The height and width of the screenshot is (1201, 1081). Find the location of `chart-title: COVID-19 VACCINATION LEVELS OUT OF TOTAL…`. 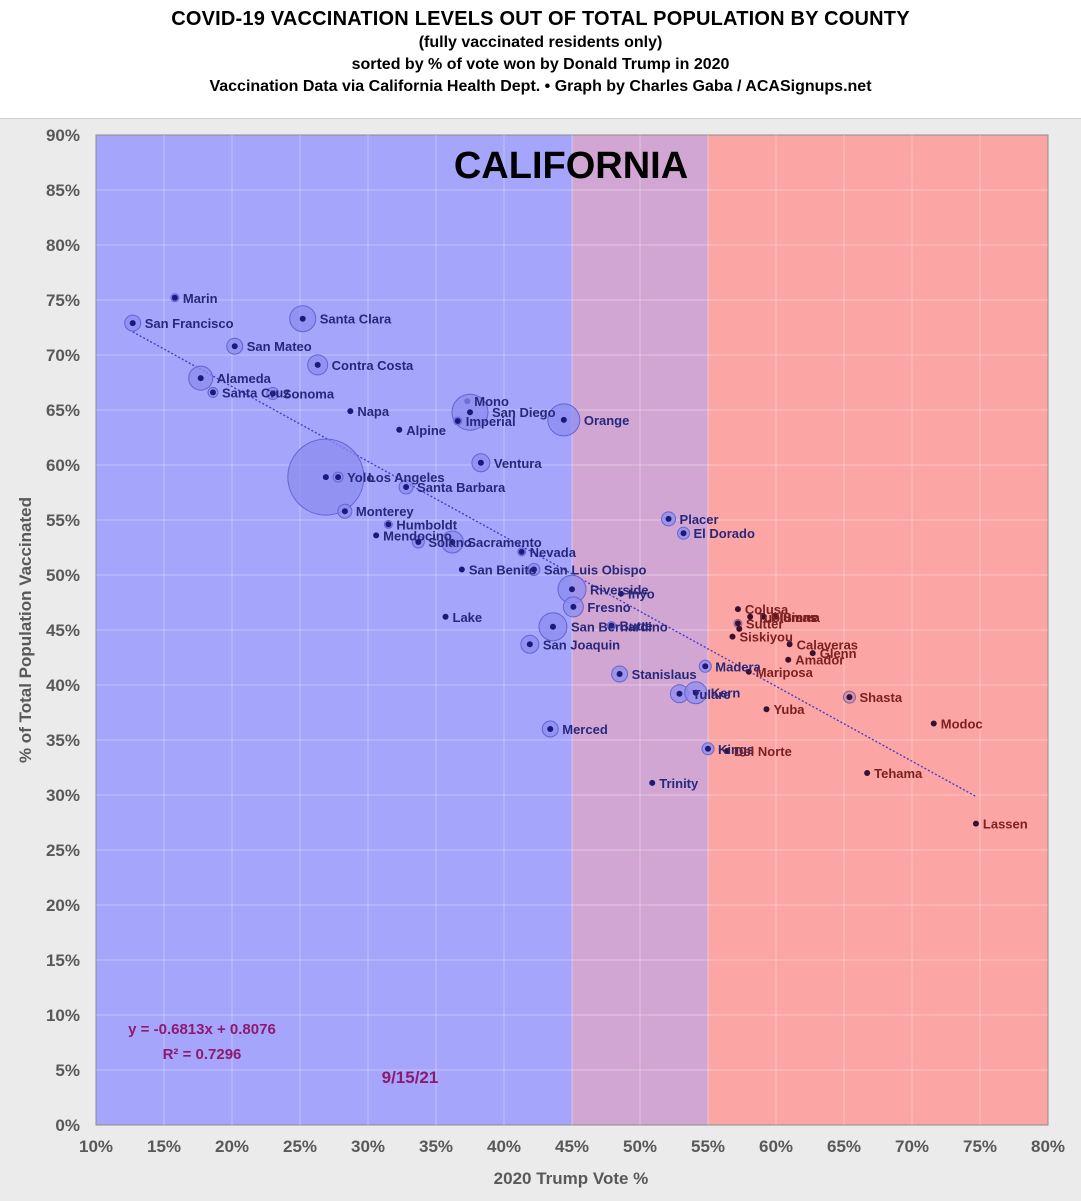

chart-title: COVID-19 VACCINATION LEVELS OUT OF TOTAL… is located at coordinates (540, 19).